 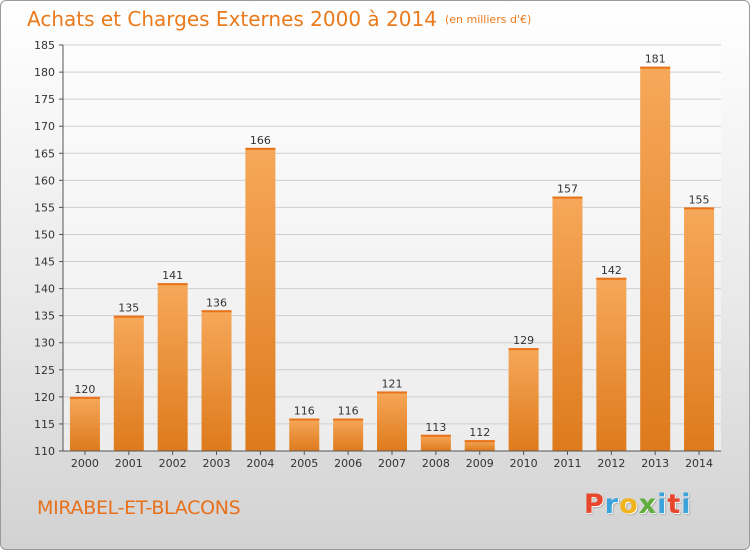 What do you see at coordinates (611, 463) in the screenshot?
I see `x-tick-label: 2012` at bounding box center [611, 463].